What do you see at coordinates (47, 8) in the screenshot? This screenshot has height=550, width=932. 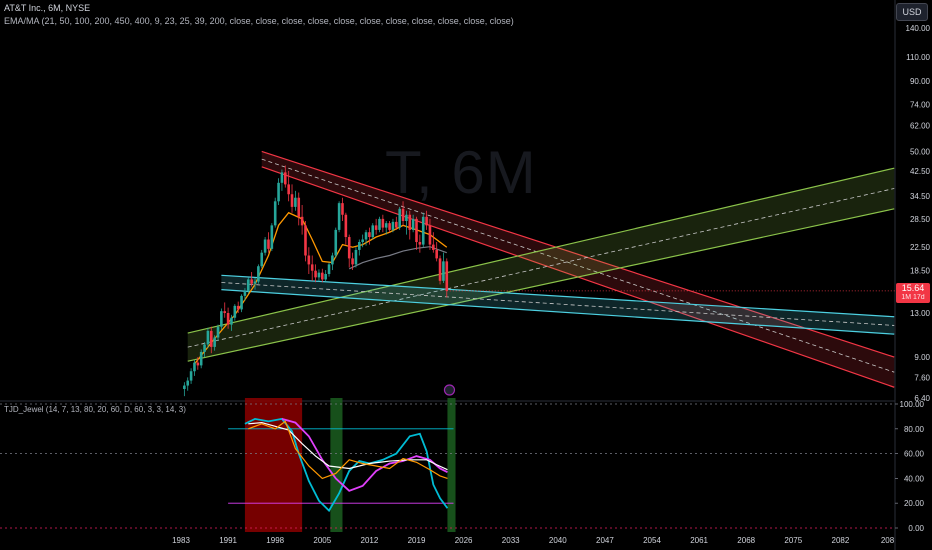 I see `symbol-legend: AT&T Inc., 6M, NYSE` at bounding box center [47, 8].